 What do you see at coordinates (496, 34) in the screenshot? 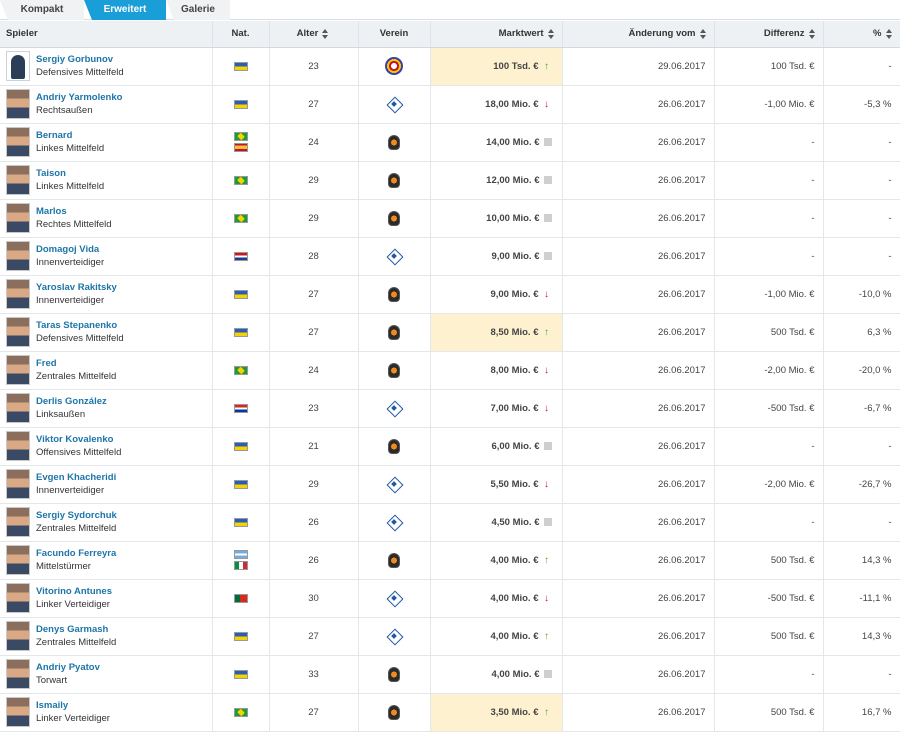
I see `column-header-marktwert: Marktwert` at bounding box center [496, 34].